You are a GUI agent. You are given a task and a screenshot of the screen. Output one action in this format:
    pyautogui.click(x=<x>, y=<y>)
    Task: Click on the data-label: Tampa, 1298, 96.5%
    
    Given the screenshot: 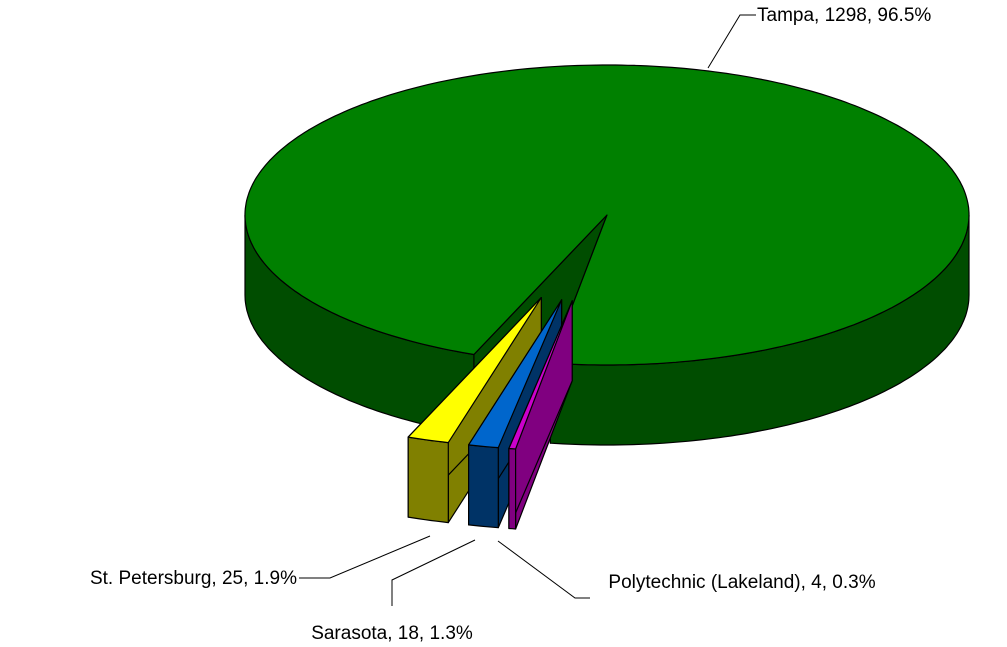 What is the action you would take?
    pyautogui.click(x=844, y=15)
    